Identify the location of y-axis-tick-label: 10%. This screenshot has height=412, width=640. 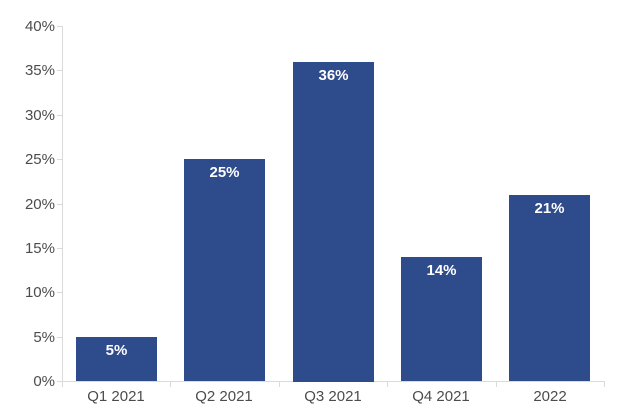
(39, 292).